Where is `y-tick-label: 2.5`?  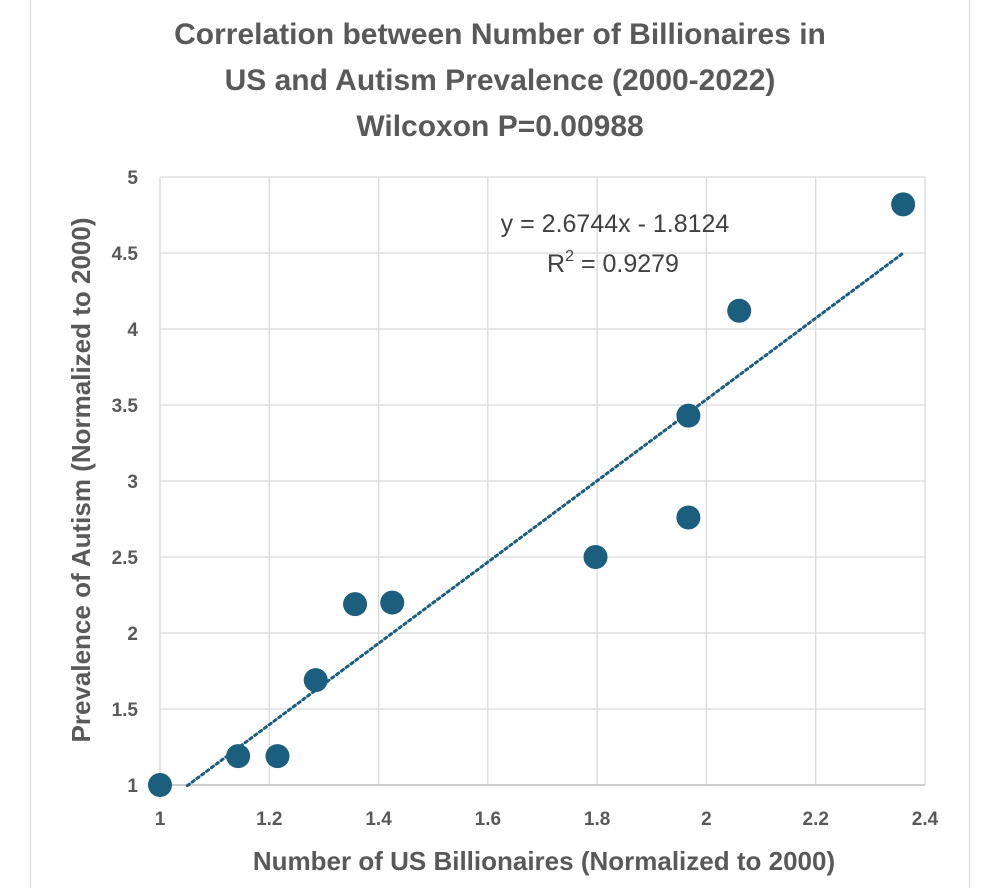 y-tick-label: 2.5 is located at coordinates (125, 558).